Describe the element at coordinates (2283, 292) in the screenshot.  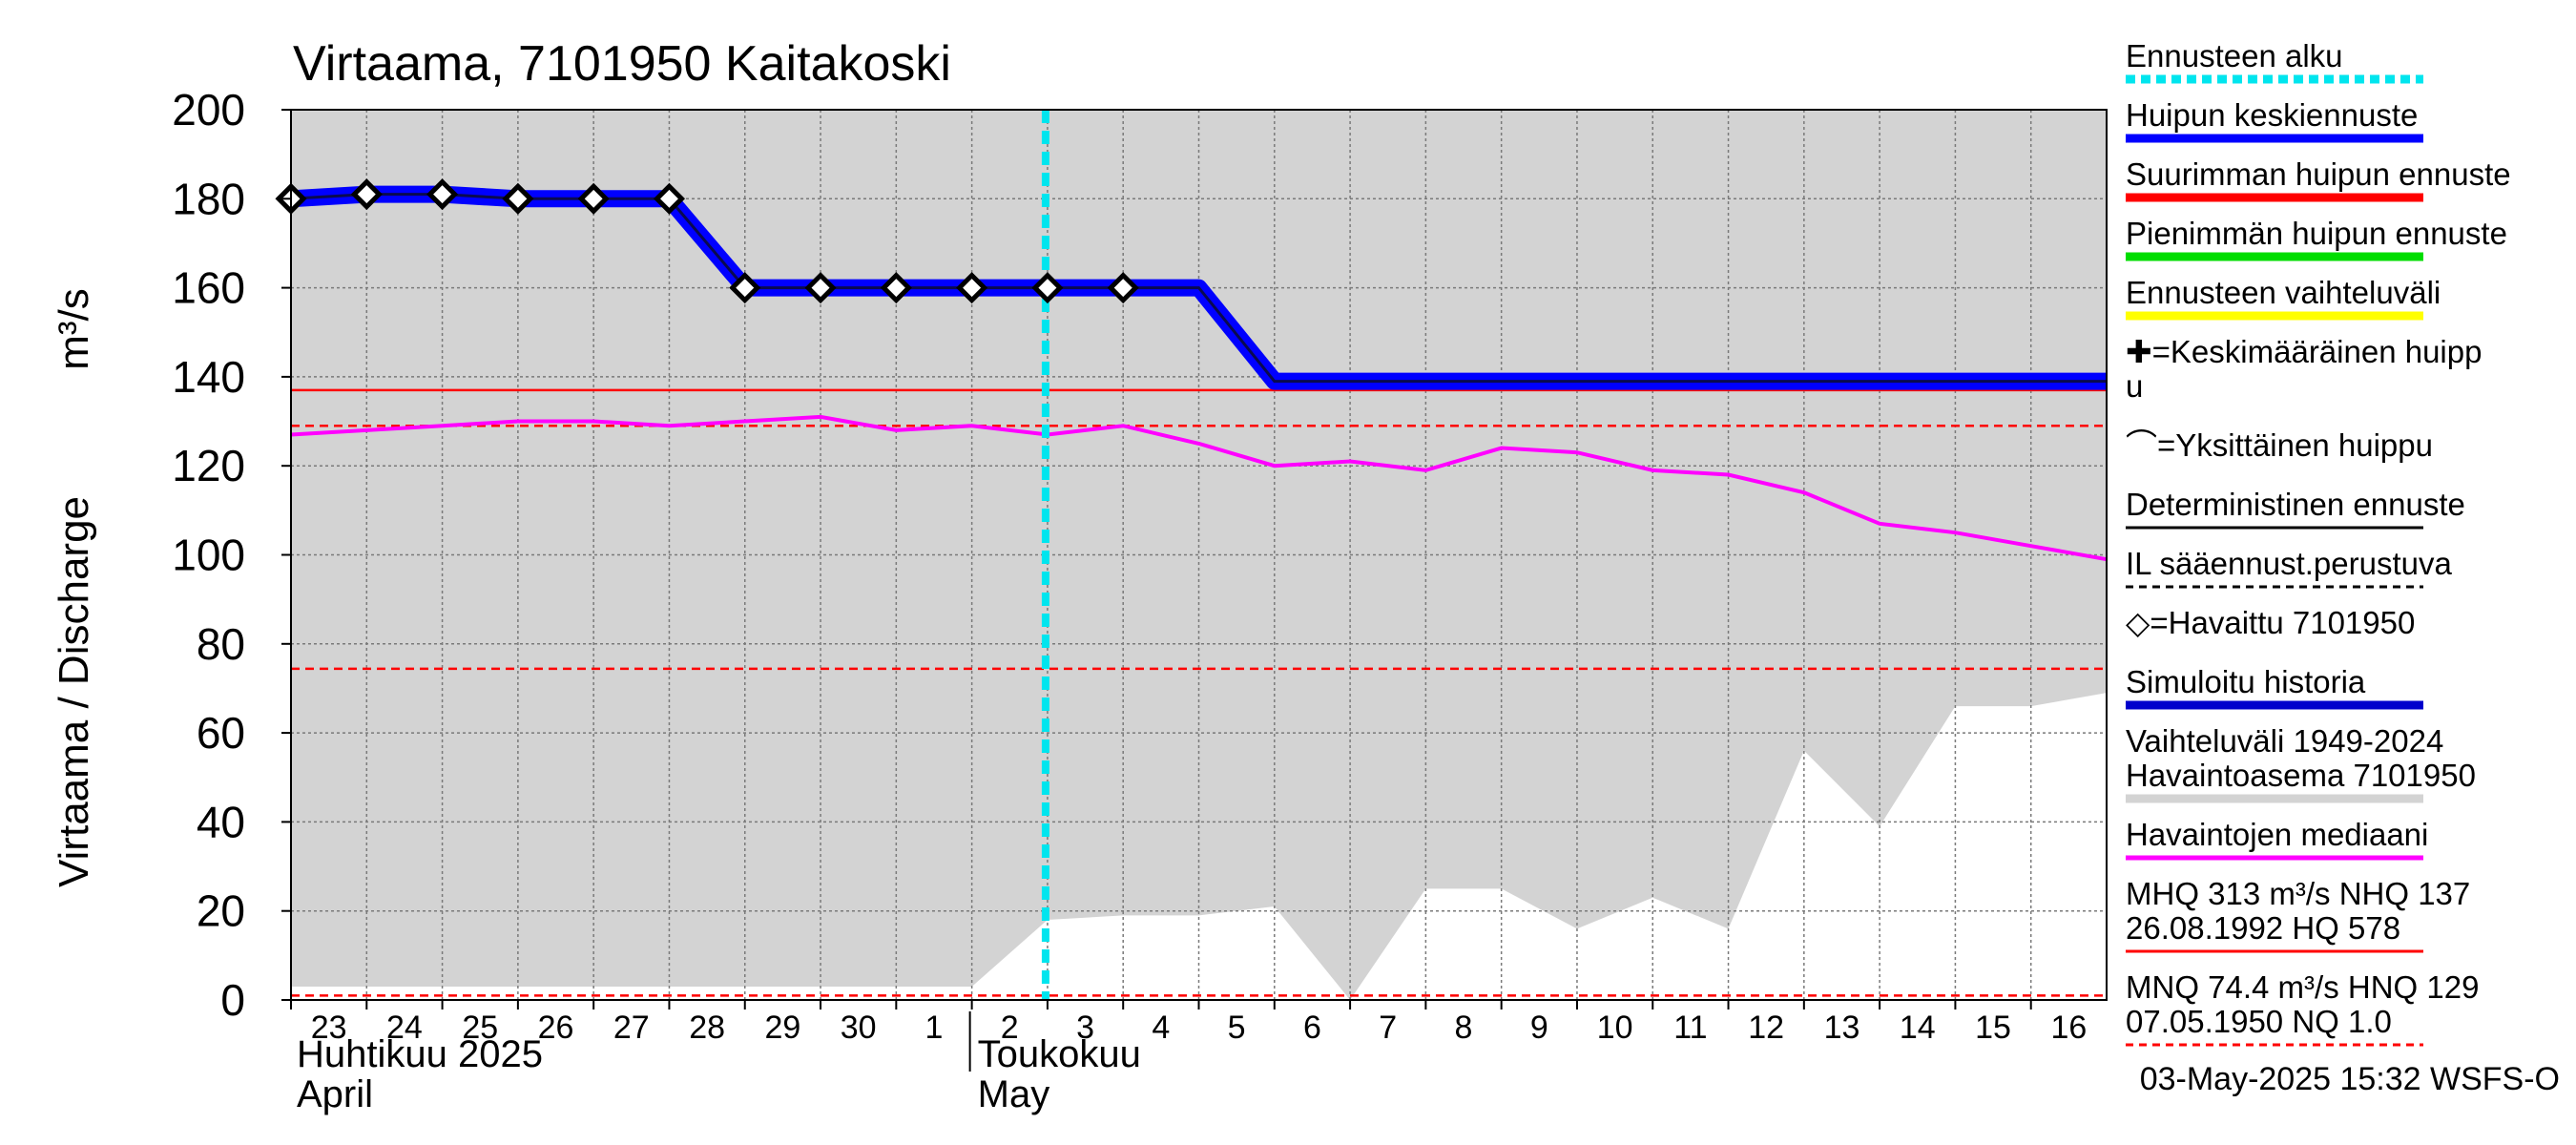
I see `legend-label: Ennusteen vaihteluväli` at that location.